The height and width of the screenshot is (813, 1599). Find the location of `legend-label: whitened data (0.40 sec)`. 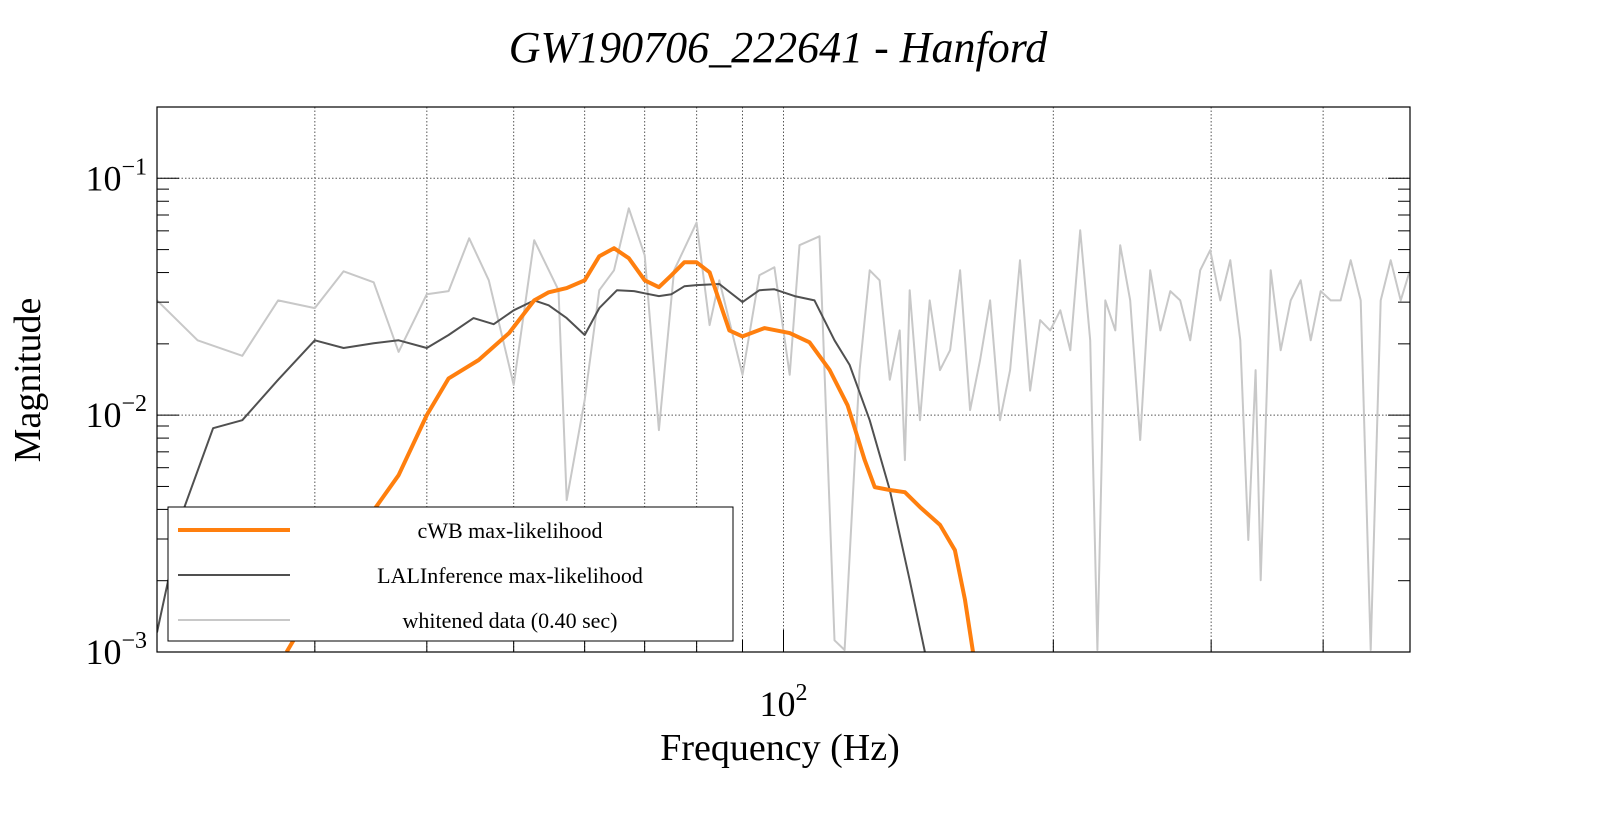

legend-label: whitened data (0.40 sec) is located at coordinates (509, 620).